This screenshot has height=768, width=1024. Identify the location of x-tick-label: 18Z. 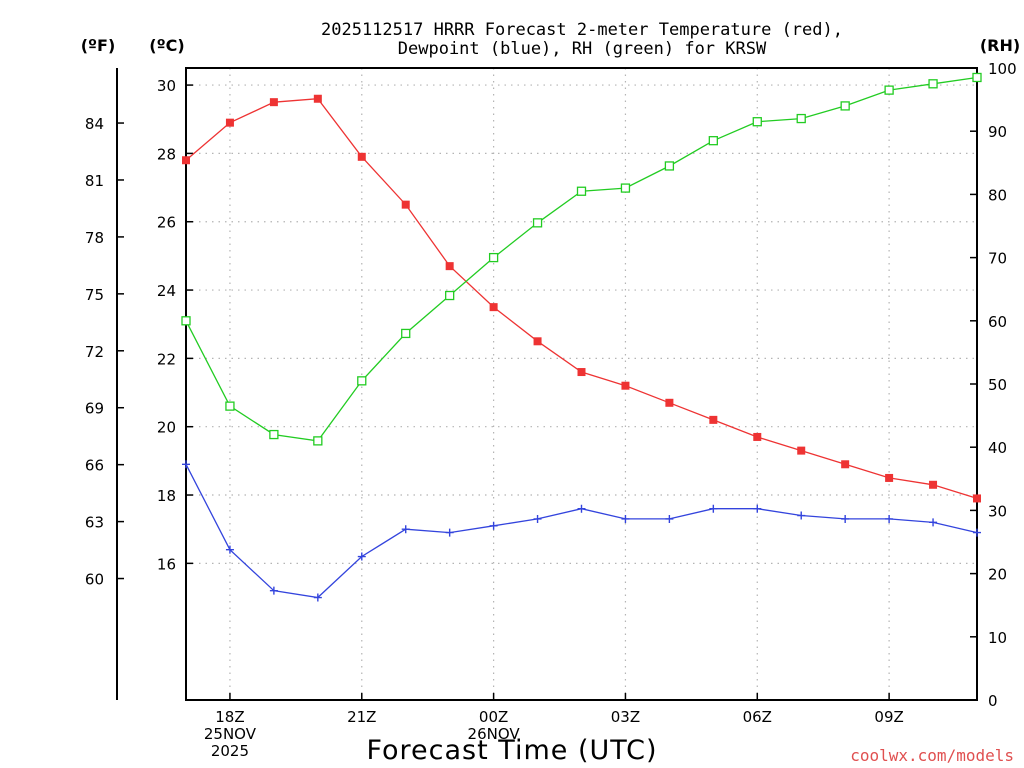
(229, 717).